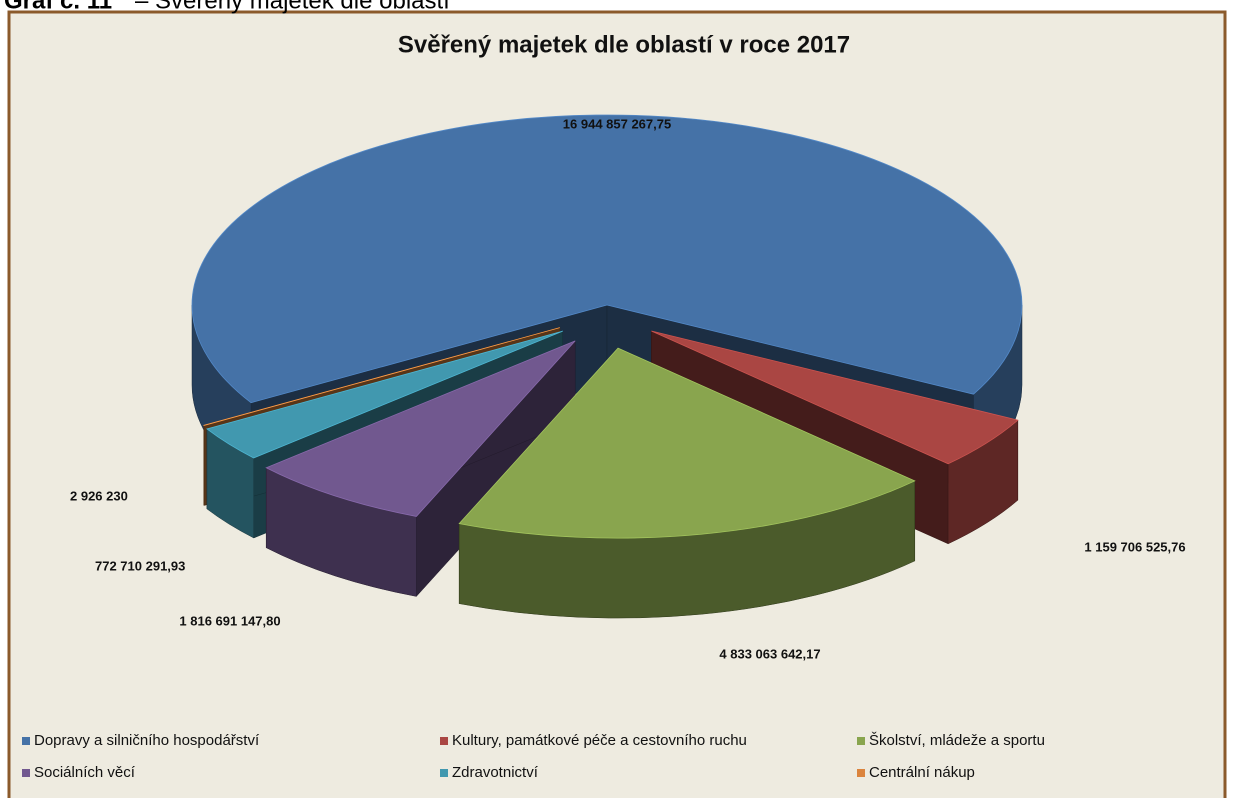  I want to click on legend-label: Sociálních věcí, so click(85, 772).